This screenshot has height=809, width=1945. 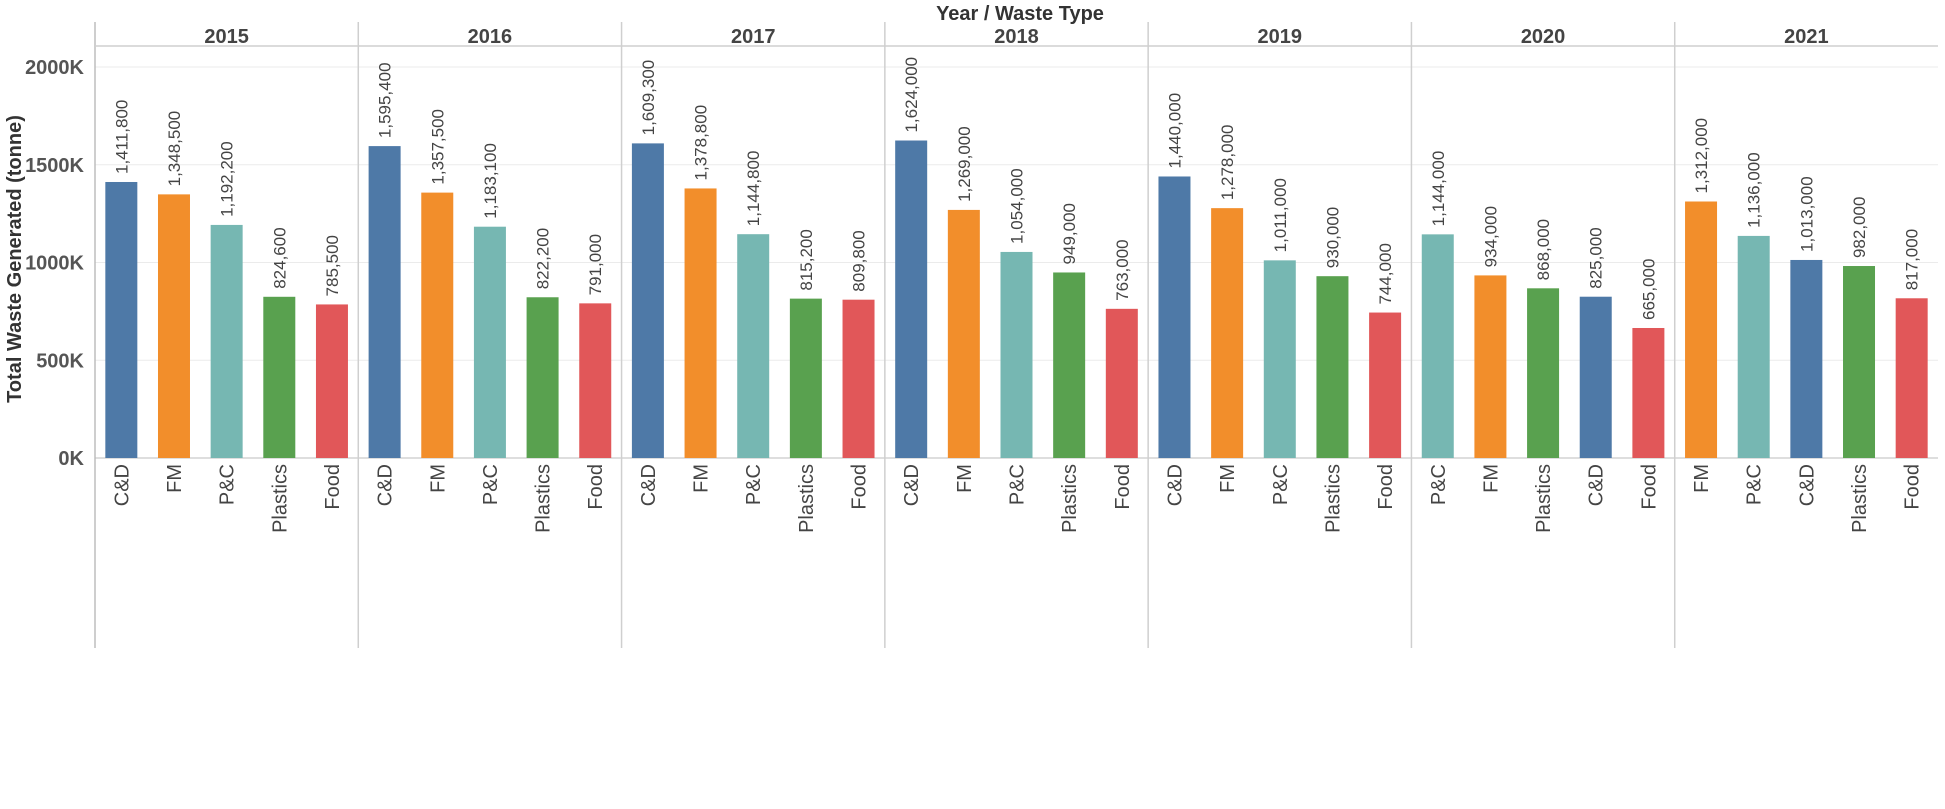 What do you see at coordinates (121, 137) in the screenshot?
I see `bar-value-label: 1,411,800` at bounding box center [121, 137].